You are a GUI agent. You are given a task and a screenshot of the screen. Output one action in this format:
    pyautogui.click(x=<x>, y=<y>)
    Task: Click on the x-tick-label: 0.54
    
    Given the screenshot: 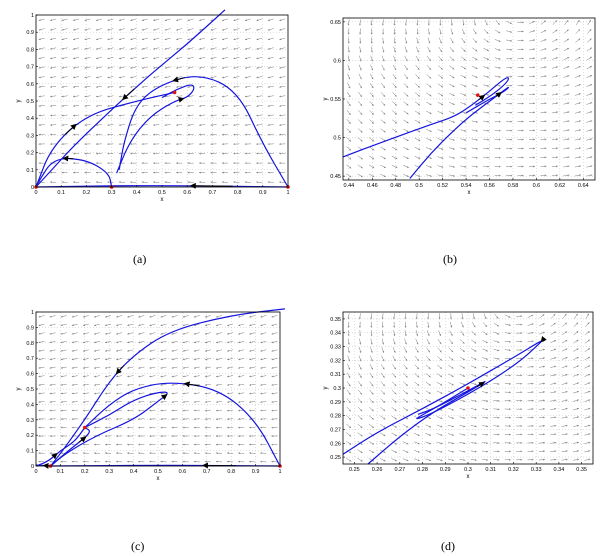 What is the action you would take?
    pyautogui.click(x=466, y=186)
    